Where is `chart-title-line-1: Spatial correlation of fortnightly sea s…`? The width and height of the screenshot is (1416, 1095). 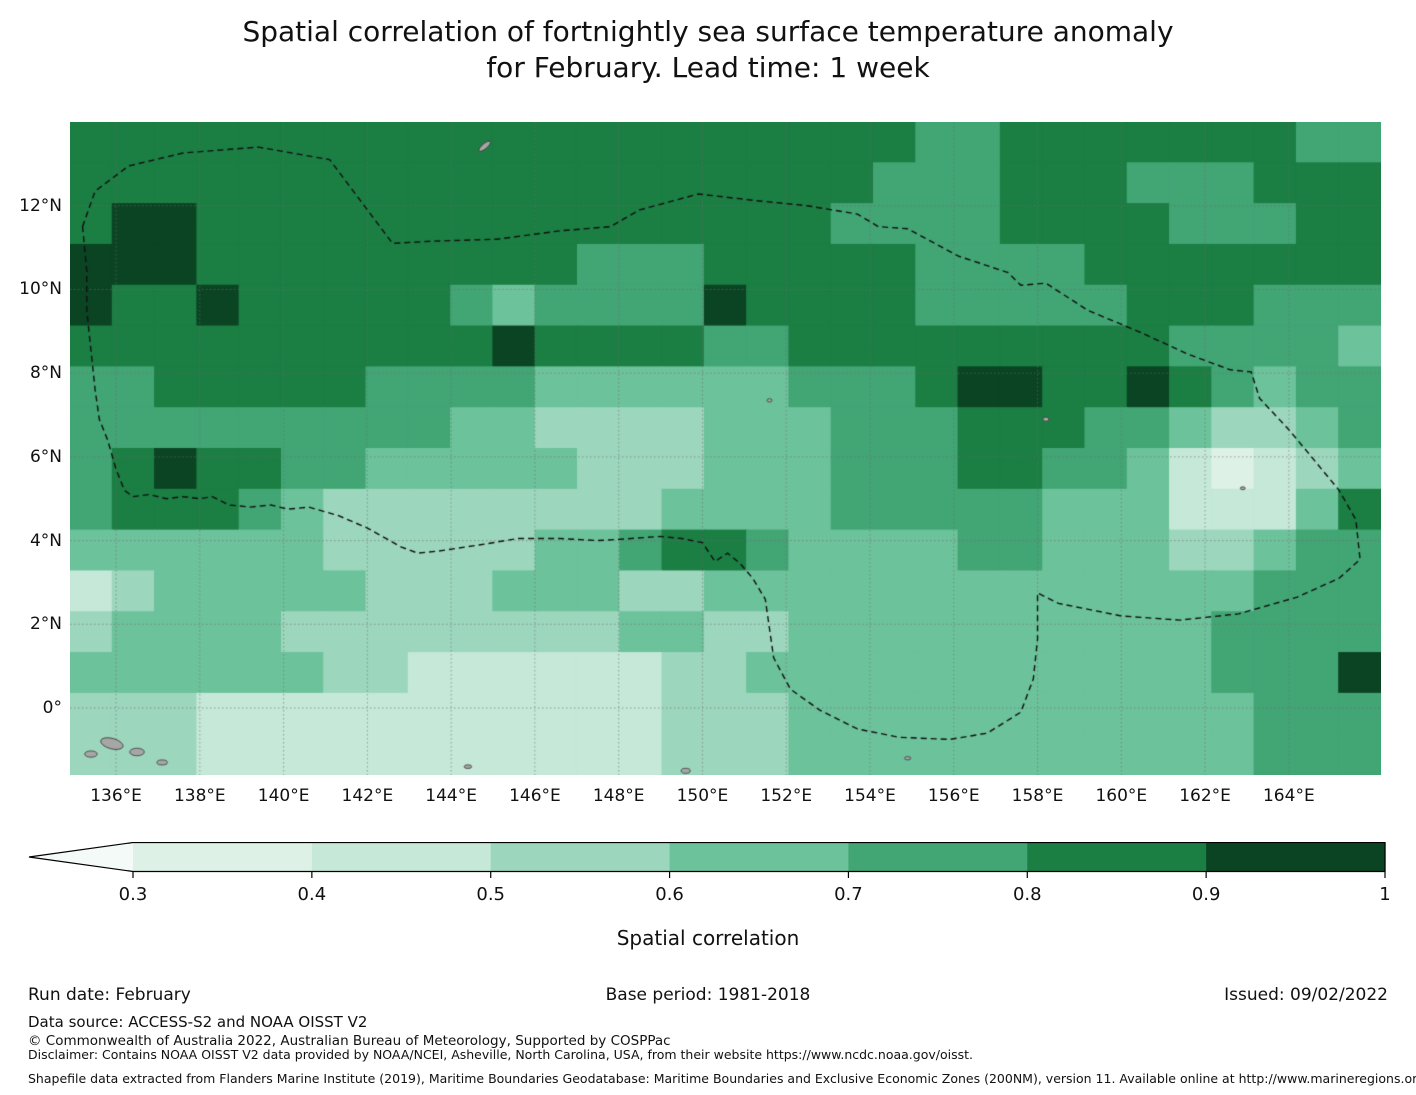
chart-title-line-1: Spatial correlation of fortnightly sea s… is located at coordinates (708, 31).